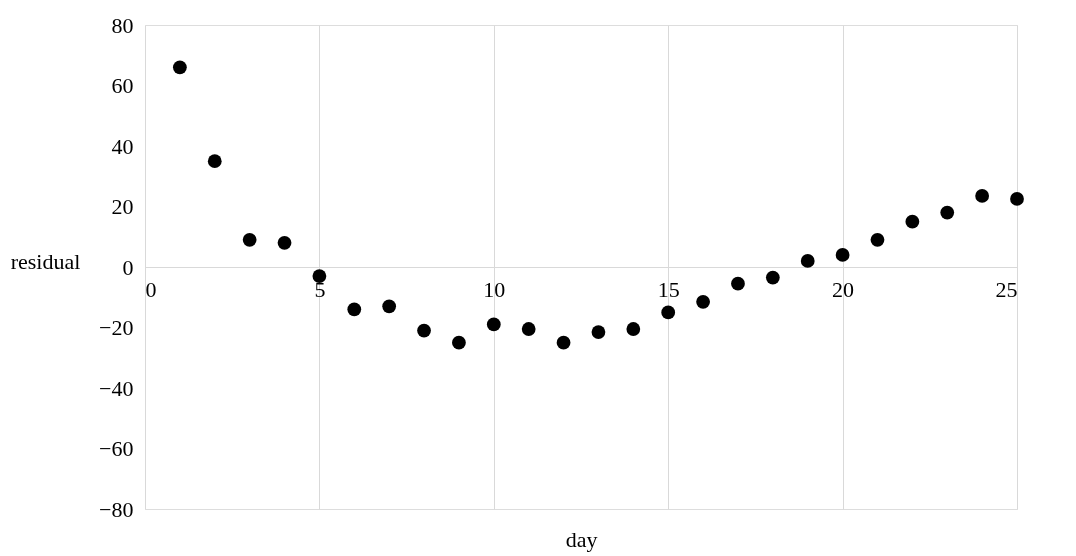 The width and height of the screenshot is (1076, 556). Describe the element at coordinates (122, 85) in the screenshot. I see `y-tick-label: 60` at that location.